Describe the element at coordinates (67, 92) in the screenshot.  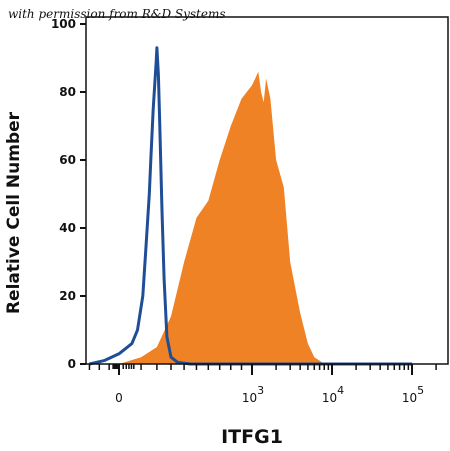
I see `y-tick-label: 80` at that location.